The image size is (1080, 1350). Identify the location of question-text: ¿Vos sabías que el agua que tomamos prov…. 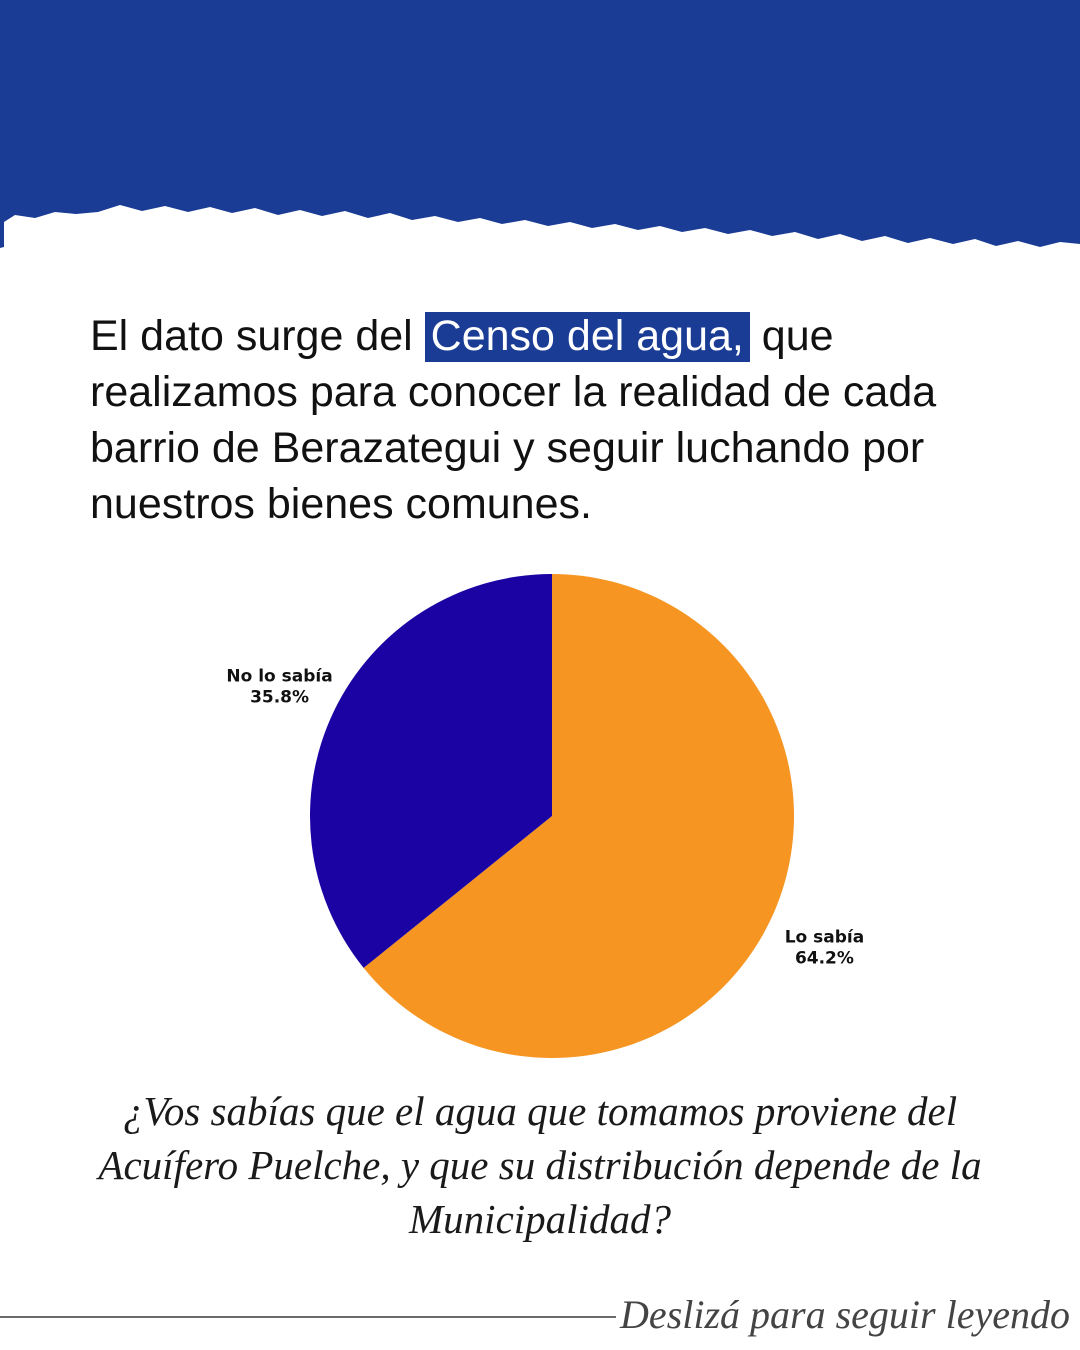
(540, 1165).